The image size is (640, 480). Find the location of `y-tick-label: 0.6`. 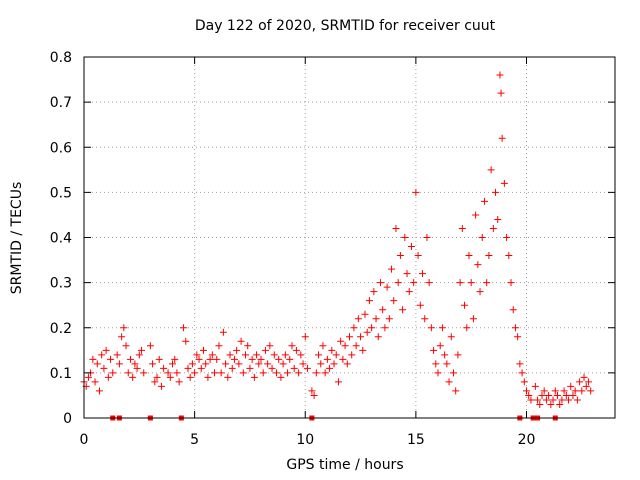

y-tick-label: 0.6 is located at coordinates (61, 148).